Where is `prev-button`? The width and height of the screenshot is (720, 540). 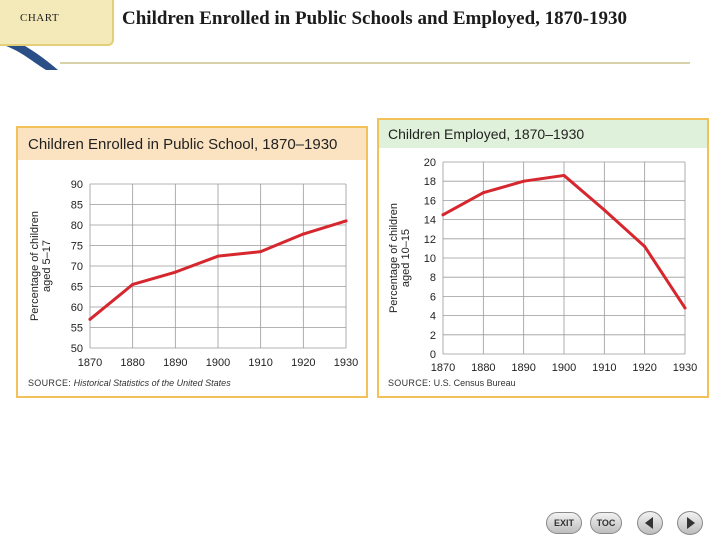
prev-button is located at coordinates (650, 523).